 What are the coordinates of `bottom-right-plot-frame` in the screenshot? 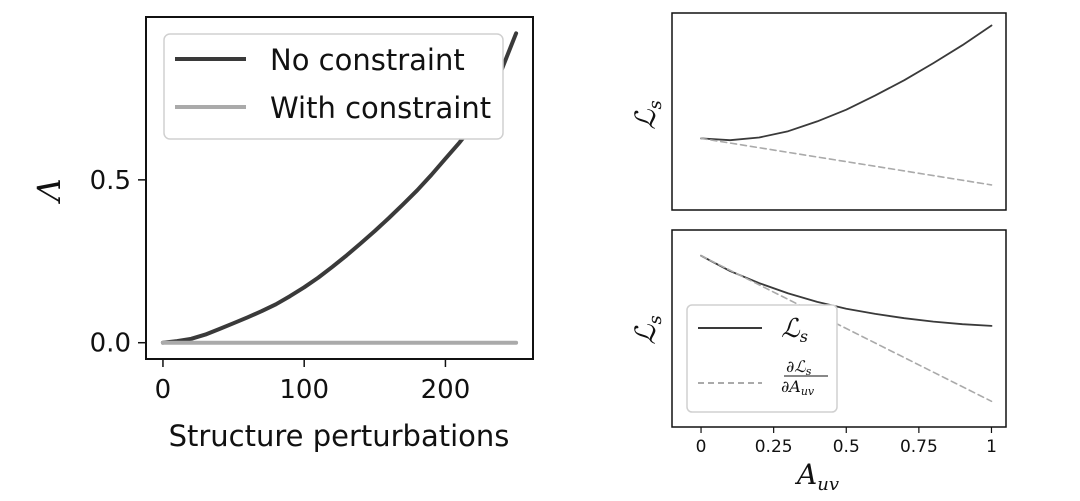 It's located at (839, 328).